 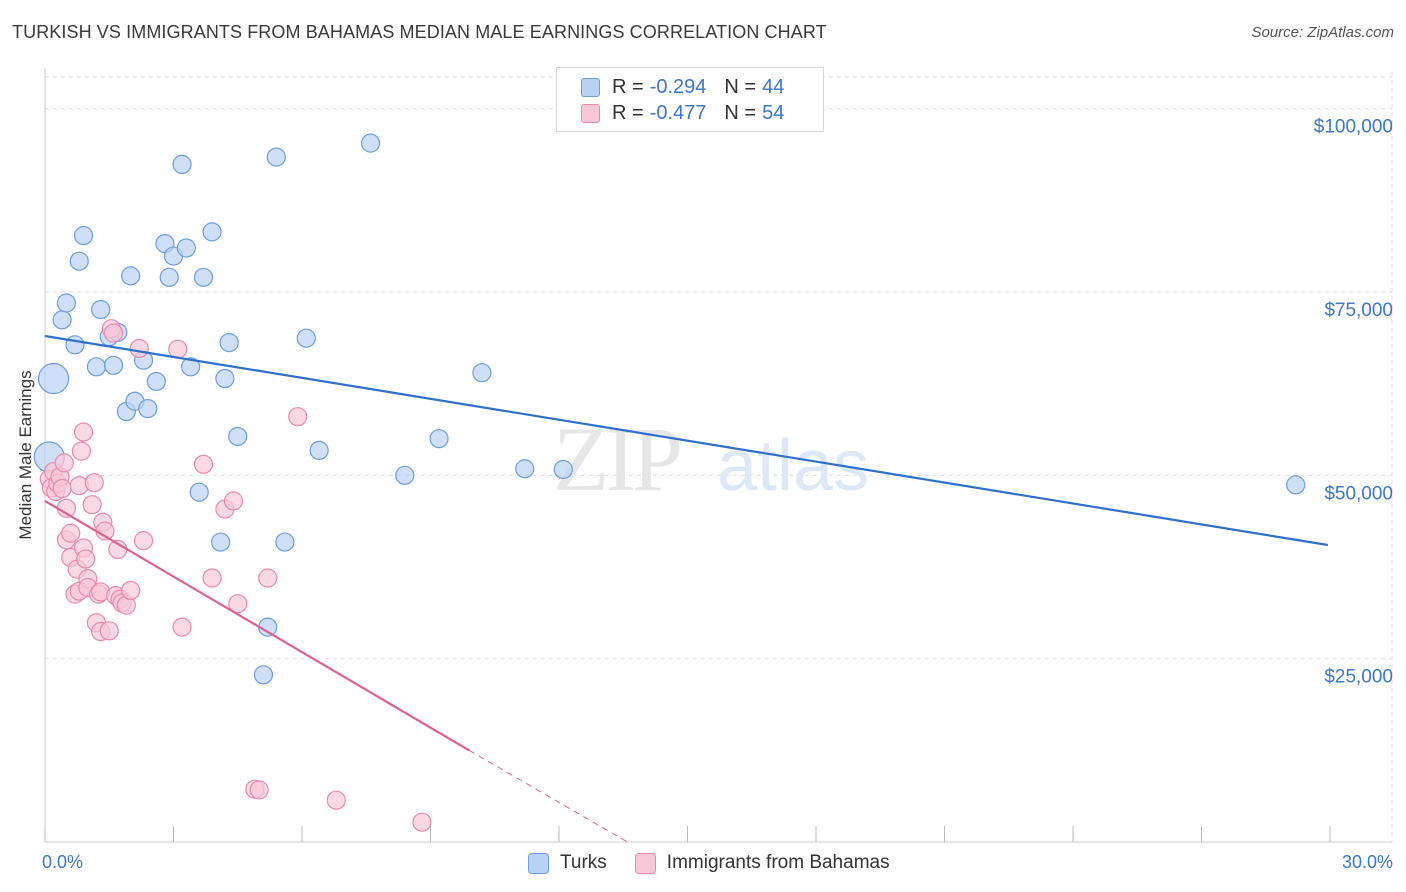 What do you see at coordinates (548, 796) in the screenshot?
I see `bahamas-trend-extension` at bounding box center [548, 796].